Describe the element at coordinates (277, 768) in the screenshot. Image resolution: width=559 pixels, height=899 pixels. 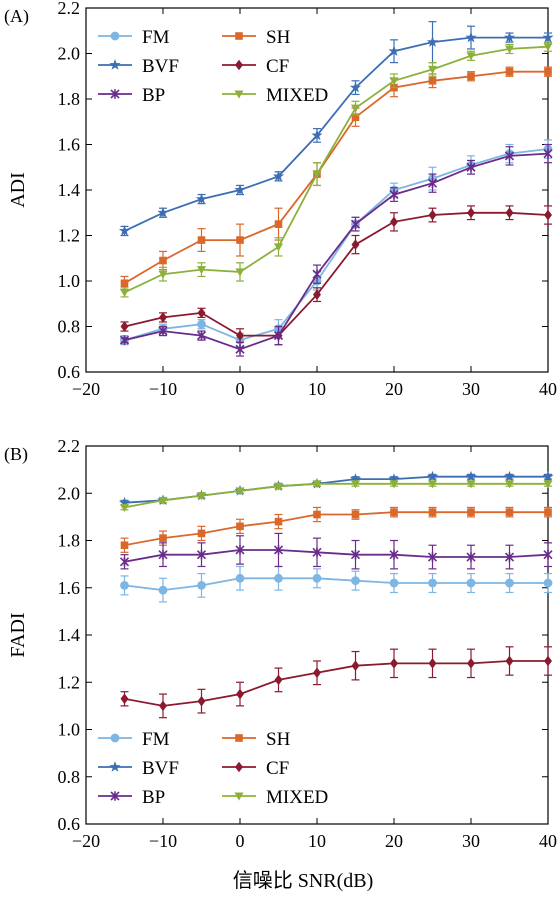
I see `legend-label: CF` at that location.